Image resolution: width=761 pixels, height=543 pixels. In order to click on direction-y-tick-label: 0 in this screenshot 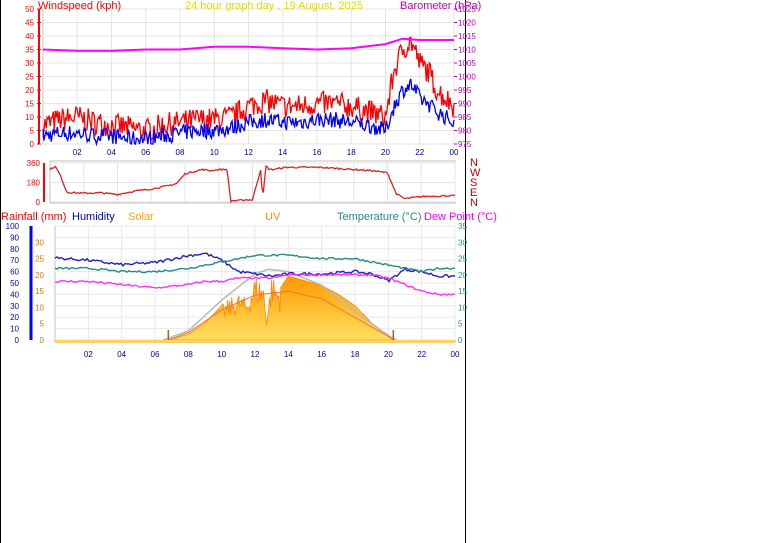, I will do `click(38, 202)`.